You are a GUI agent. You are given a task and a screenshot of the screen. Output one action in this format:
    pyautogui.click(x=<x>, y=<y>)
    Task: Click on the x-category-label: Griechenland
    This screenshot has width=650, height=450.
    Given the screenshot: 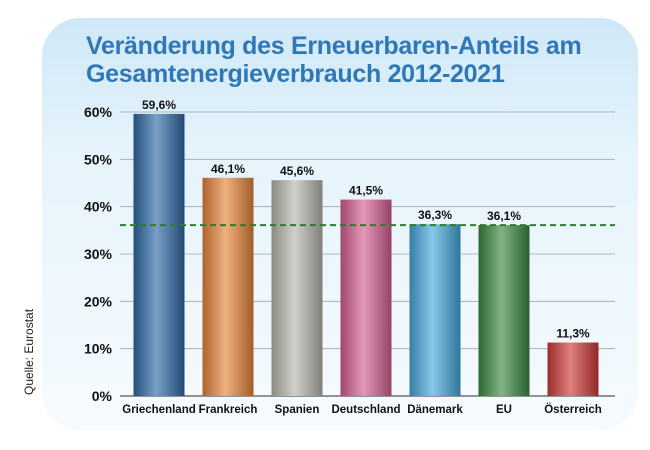 What is the action you would take?
    pyautogui.click(x=159, y=410)
    